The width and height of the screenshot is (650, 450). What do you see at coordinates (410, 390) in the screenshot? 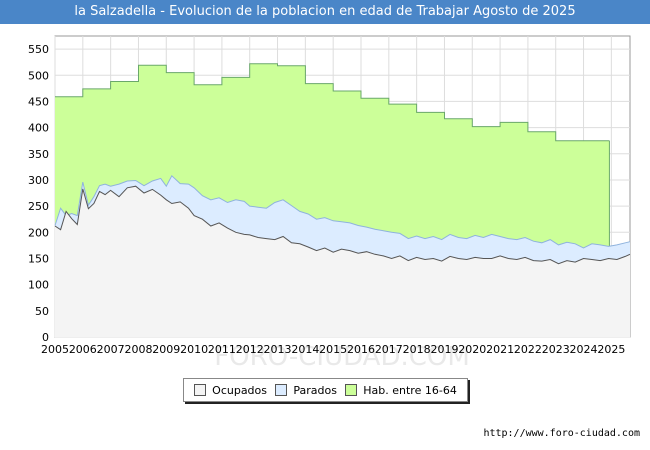
I see `legend-label-hab: Hab. entre 16-64` at bounding box center [410, 390].